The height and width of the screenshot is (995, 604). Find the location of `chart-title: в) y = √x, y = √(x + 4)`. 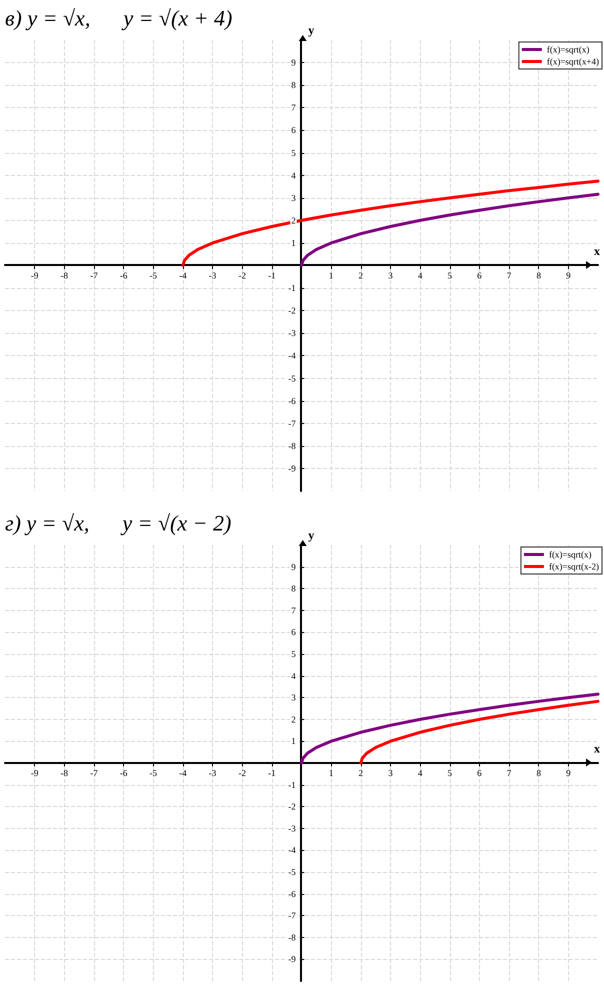

chart-title: в) y = √x, y = √(x + 4) is located at coordinates (118, 18).